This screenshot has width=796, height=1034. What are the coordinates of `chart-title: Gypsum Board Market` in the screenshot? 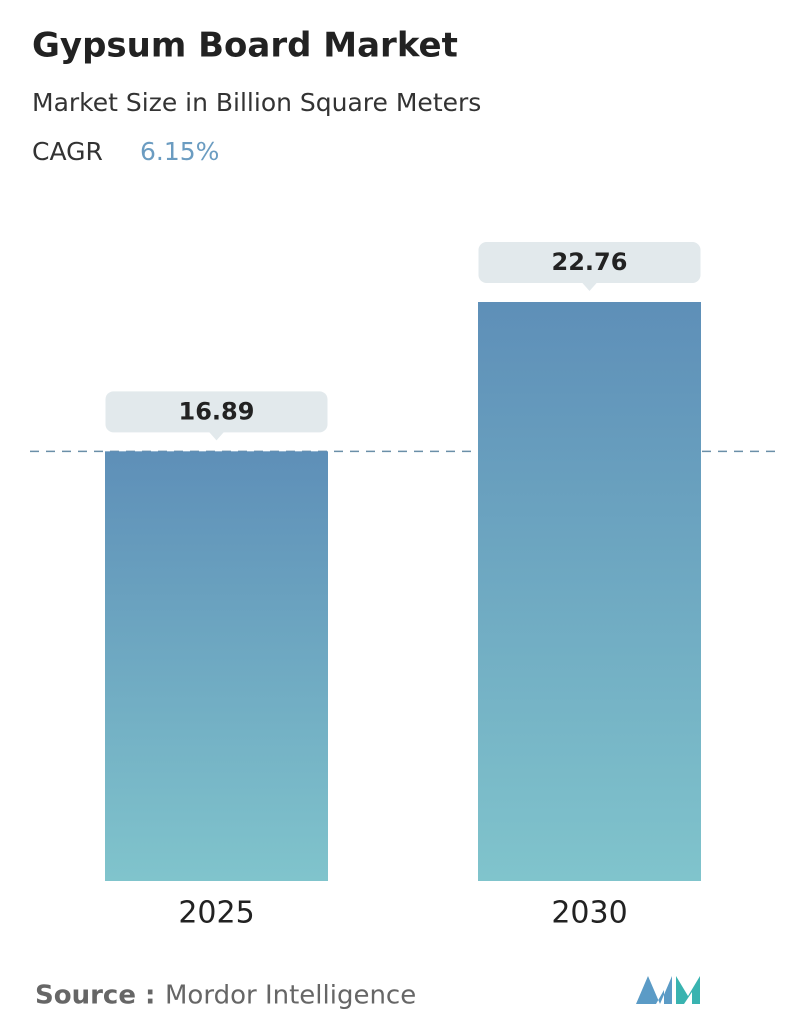 It's located at (245, 46).